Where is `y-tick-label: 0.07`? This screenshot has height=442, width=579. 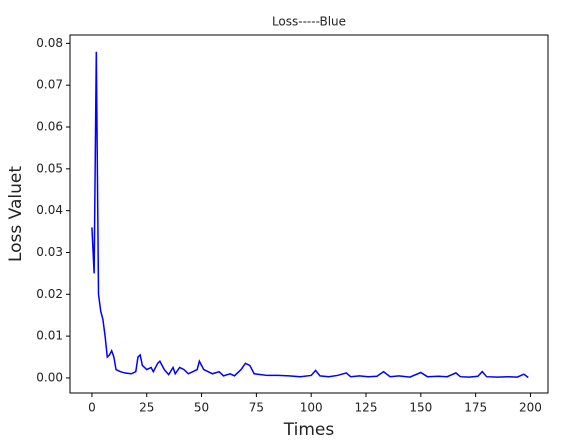
y-tick-label: 0.07 is located at coordinates (49, 85).